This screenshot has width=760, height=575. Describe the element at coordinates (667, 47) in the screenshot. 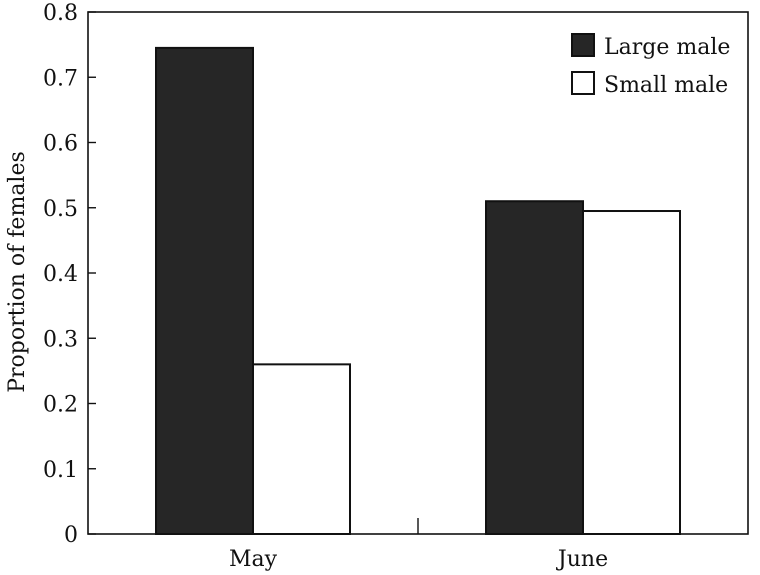

I see `legend-label: Large male` at that location.